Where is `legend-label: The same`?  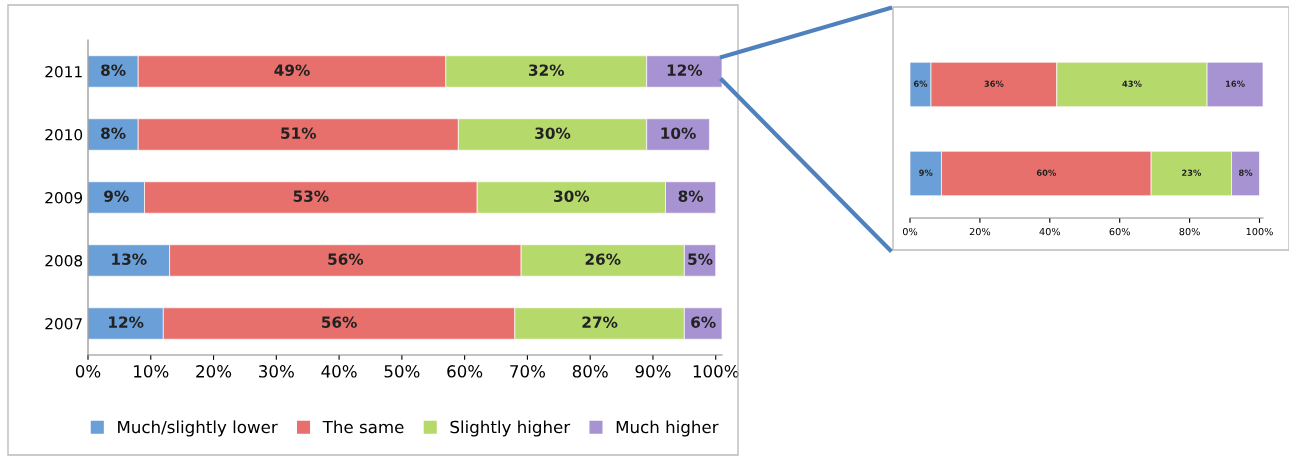 legend-label: The same is located at coordinates (363, 427).